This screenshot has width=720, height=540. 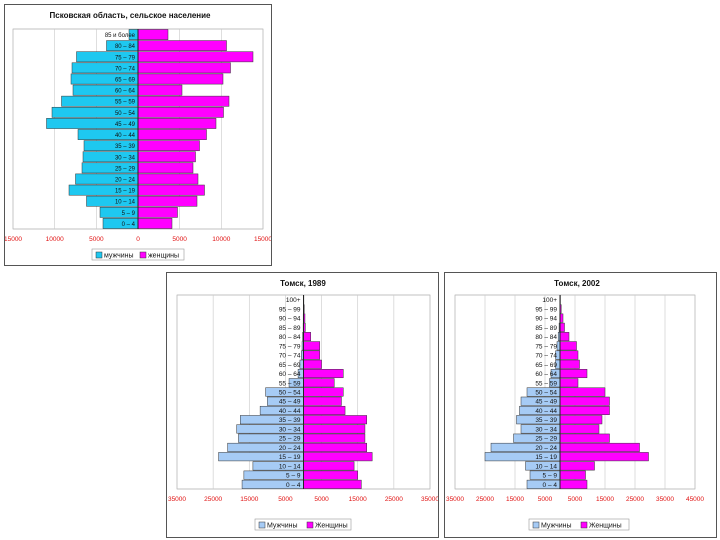 What do you see at coordinates (125, 147) in the screenshot?
I see `age-group-label: 35 – 39` at bounding box center [125, 147].